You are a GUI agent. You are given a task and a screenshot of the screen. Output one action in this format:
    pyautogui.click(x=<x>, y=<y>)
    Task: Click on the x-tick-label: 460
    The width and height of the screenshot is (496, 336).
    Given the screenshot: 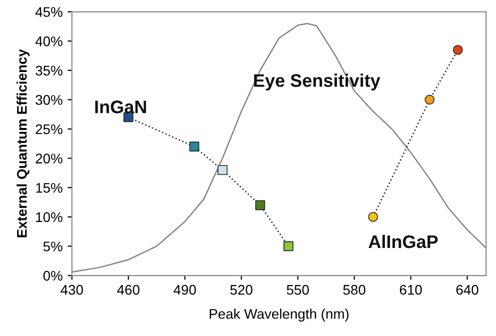 What is the action you would take?
    pyautogui.click(x=128, y=289)
    